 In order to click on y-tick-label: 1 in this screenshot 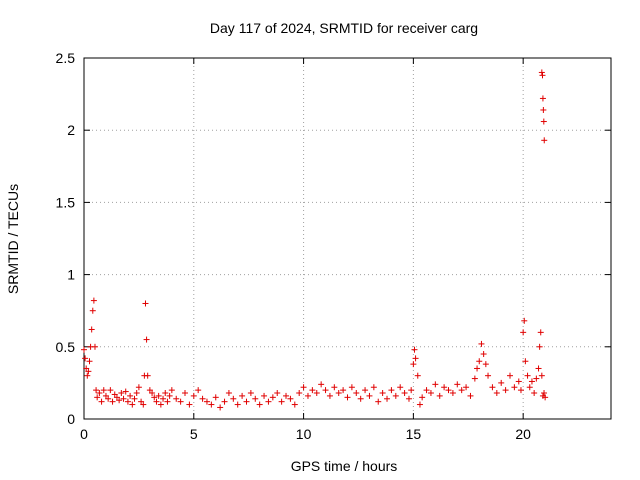, I will do `click(71, 275)`.